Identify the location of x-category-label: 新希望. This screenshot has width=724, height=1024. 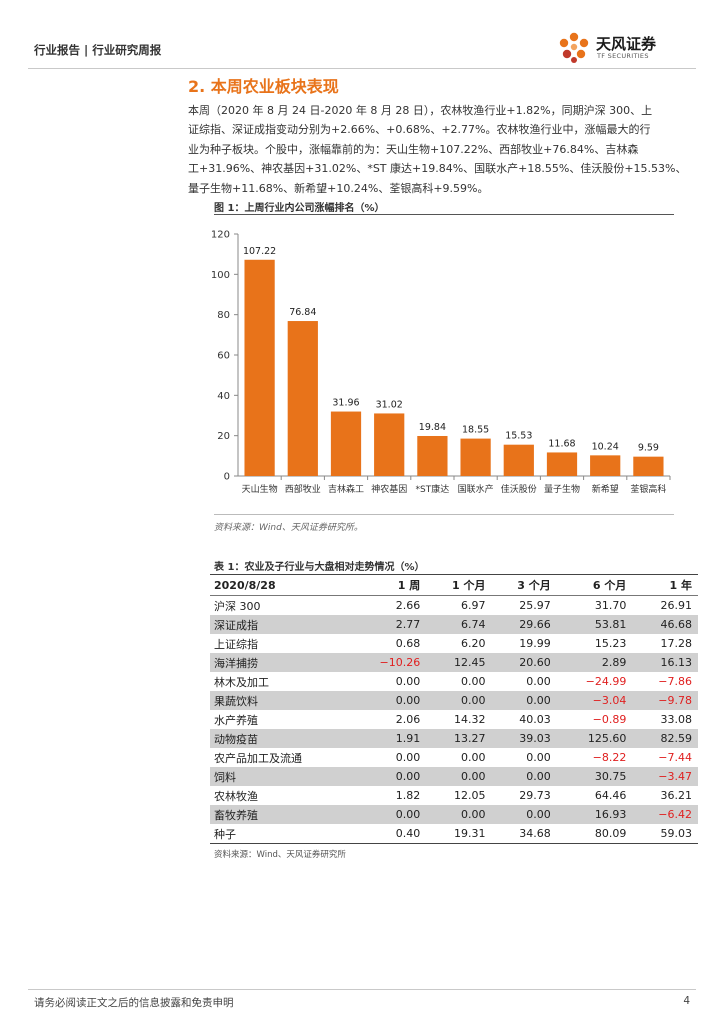
(605, 489).